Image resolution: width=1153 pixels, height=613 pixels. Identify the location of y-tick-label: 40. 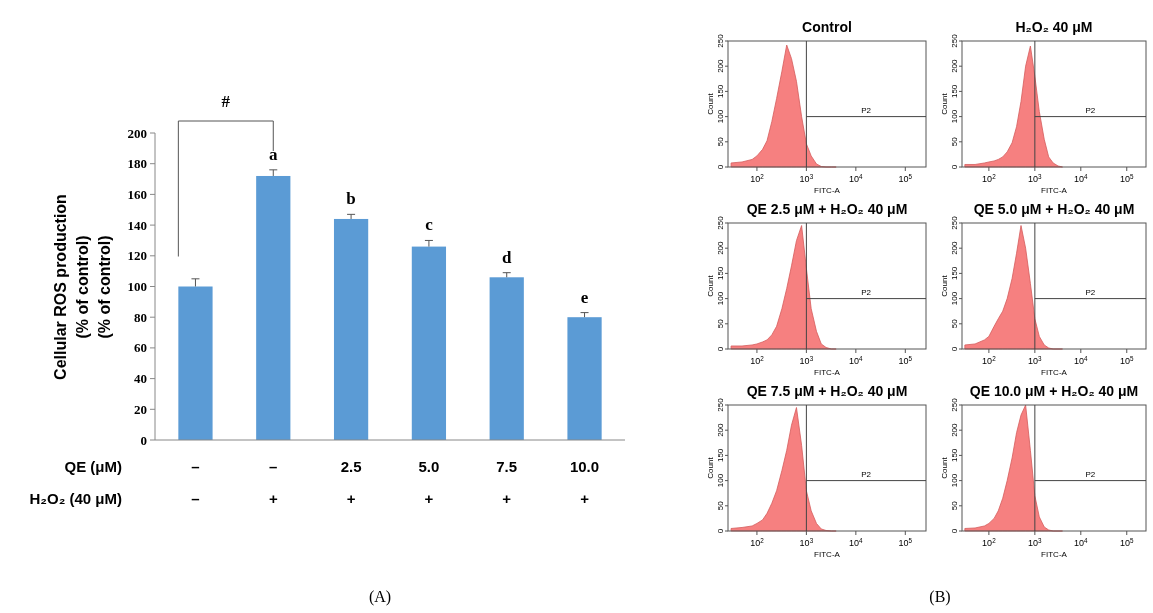
(140, 379).